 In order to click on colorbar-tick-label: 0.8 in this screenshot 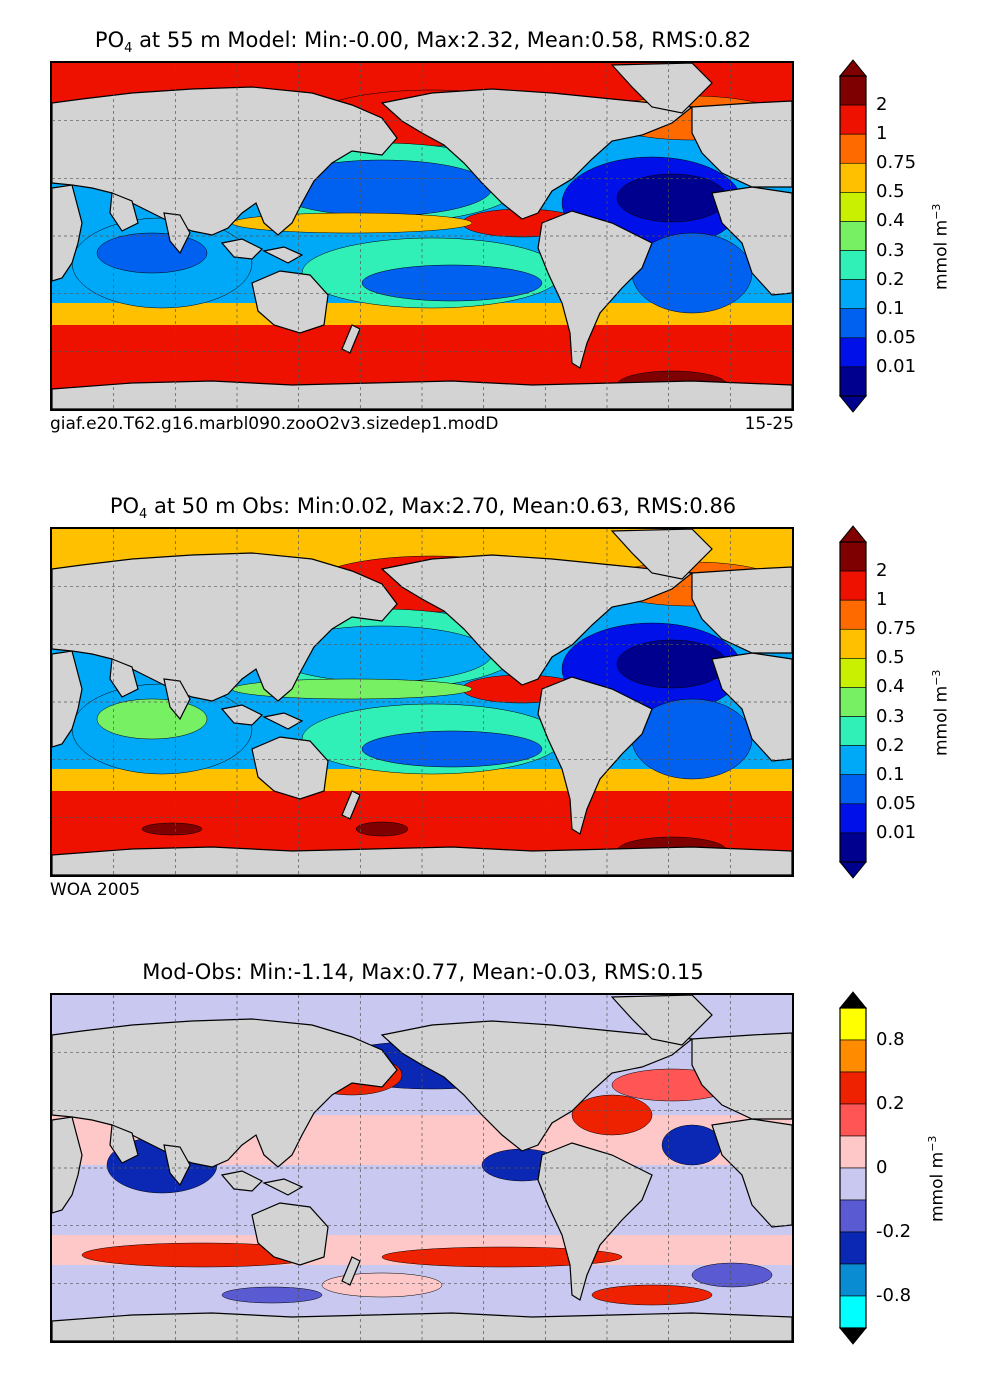, I will do `click(890, 1039)`.